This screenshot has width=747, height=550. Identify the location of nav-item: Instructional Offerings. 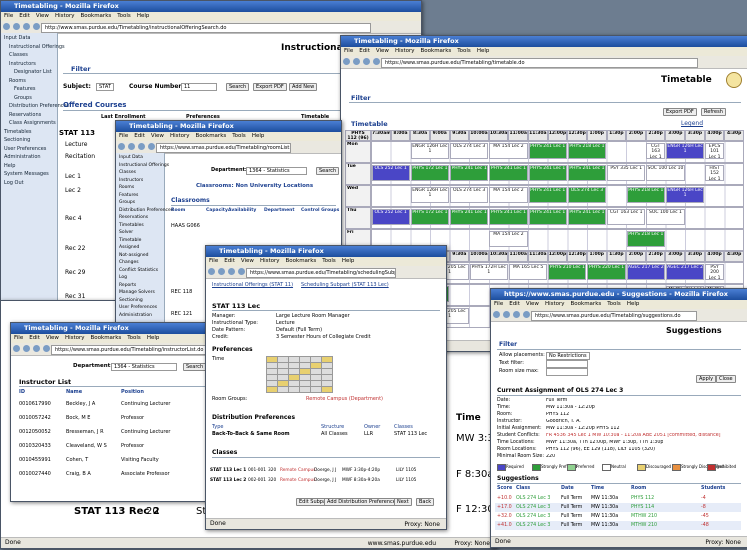
(37, 46).